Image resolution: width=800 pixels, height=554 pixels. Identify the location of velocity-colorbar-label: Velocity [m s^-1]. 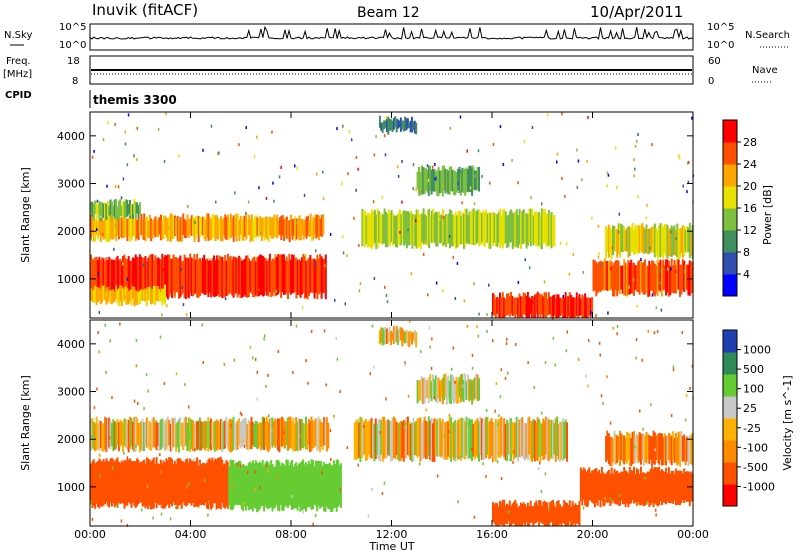
(787, 422).